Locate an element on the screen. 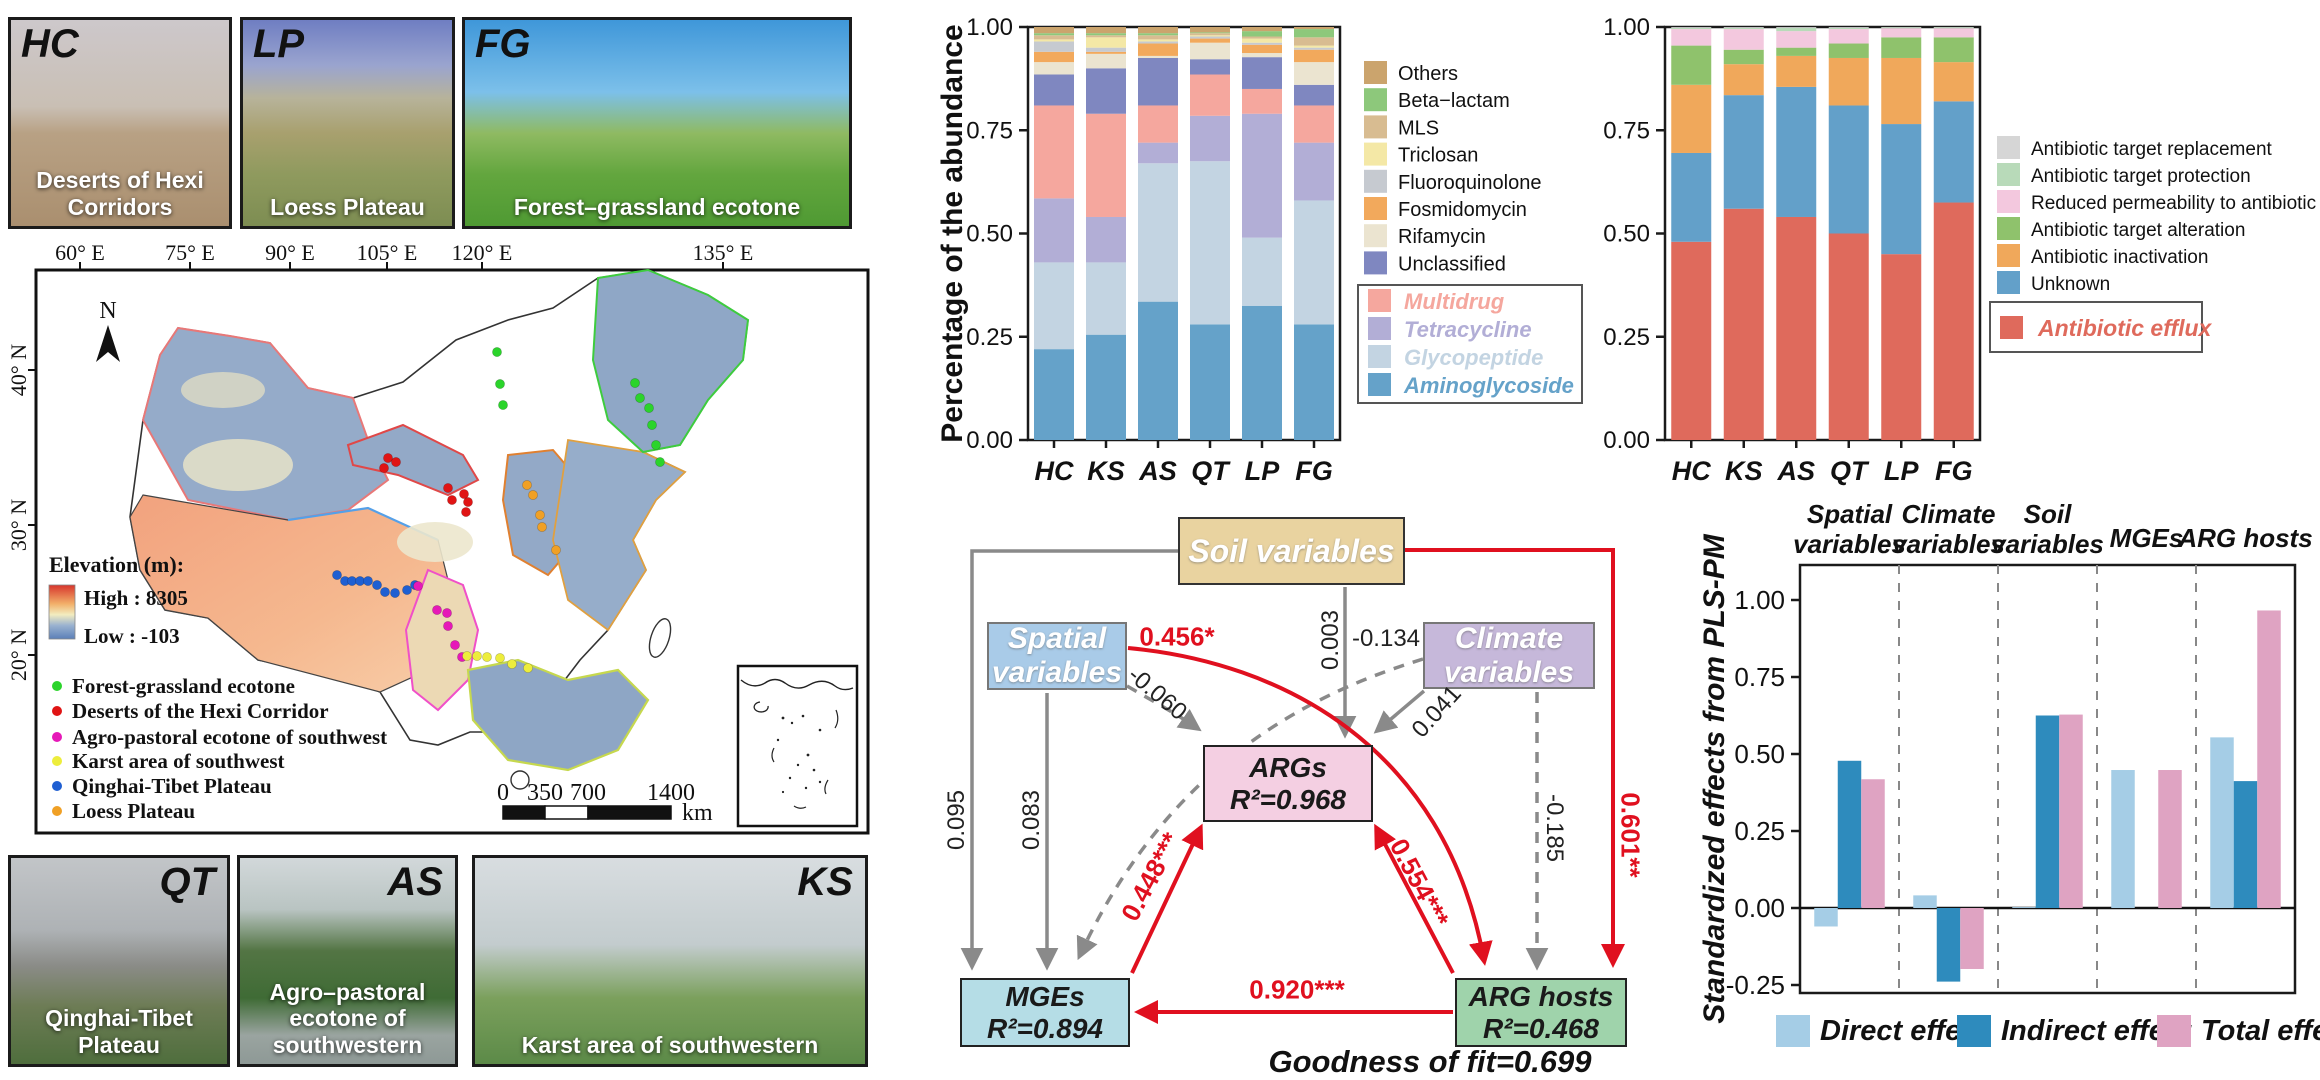 The image size is (2320, 1080). legend-label: Triclosan is located at coordinates (1438, 156).